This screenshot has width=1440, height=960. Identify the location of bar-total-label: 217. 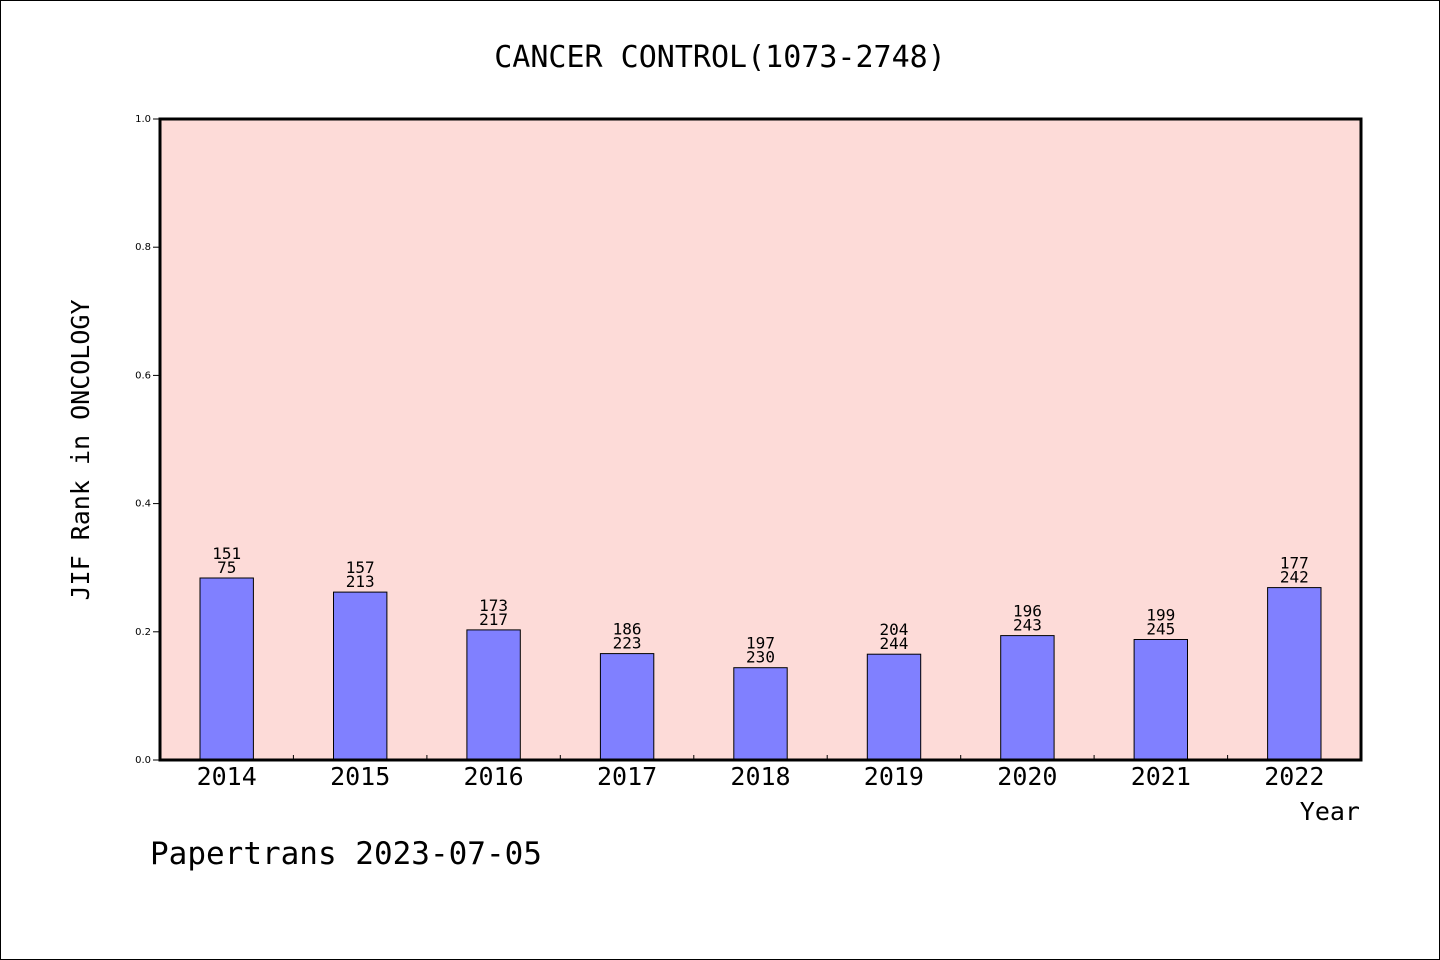
(493, 619).